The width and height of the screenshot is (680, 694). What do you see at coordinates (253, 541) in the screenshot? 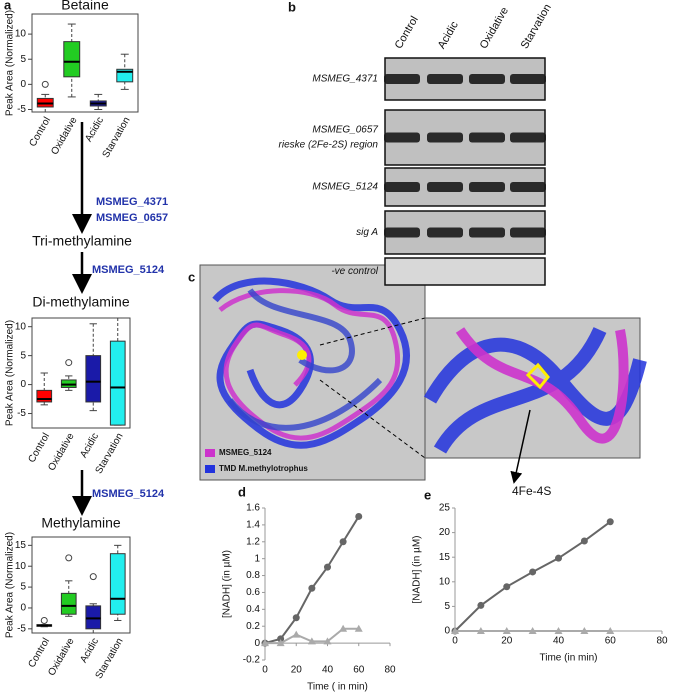
I see `y-tick-label: 1.2` at bounding box center [253, 541].